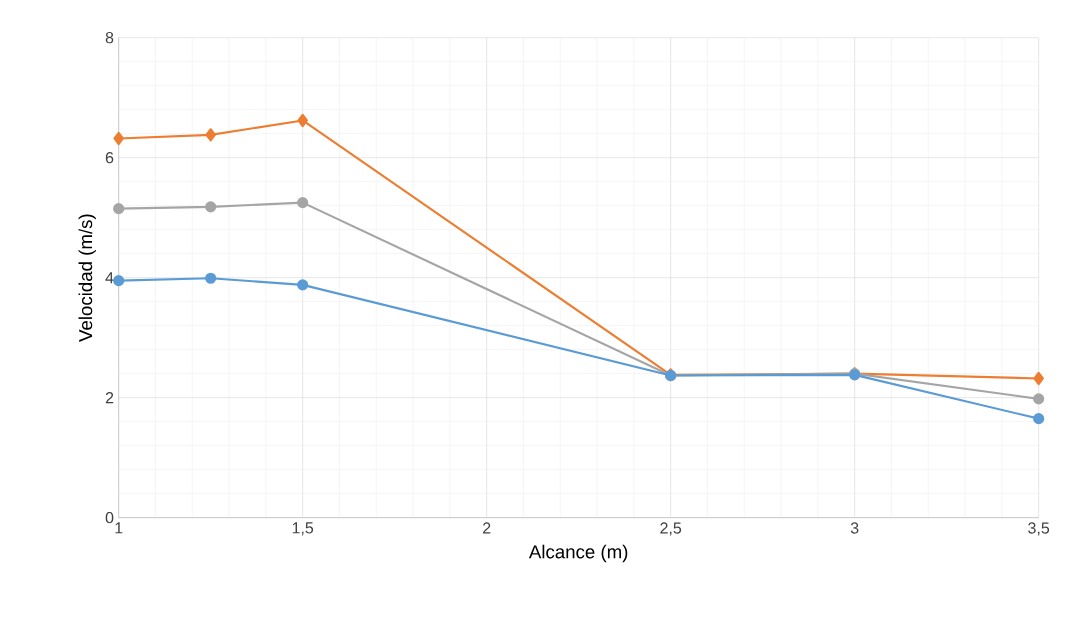  I want to click on y-axis-title: Velocidad (m/s), so click(87, 278).